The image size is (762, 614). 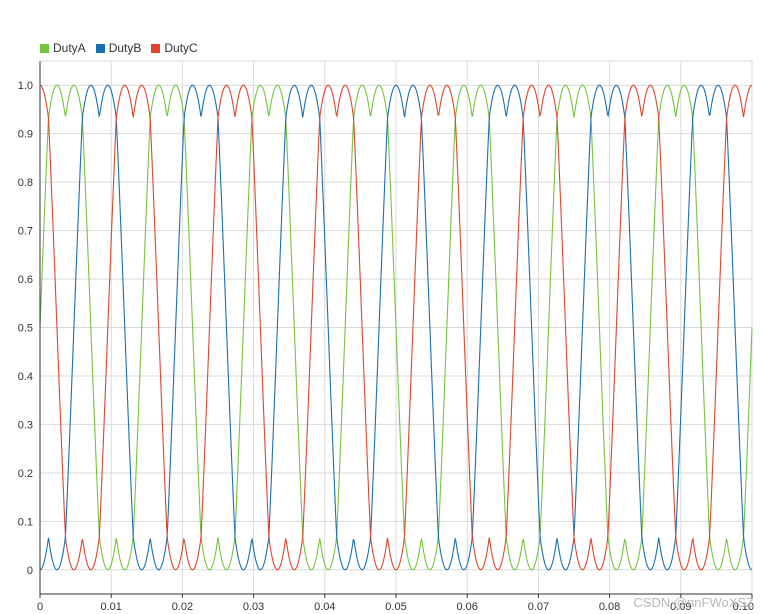 I want to click on y-tick-label: 0.4, so click(x=25, y=377).